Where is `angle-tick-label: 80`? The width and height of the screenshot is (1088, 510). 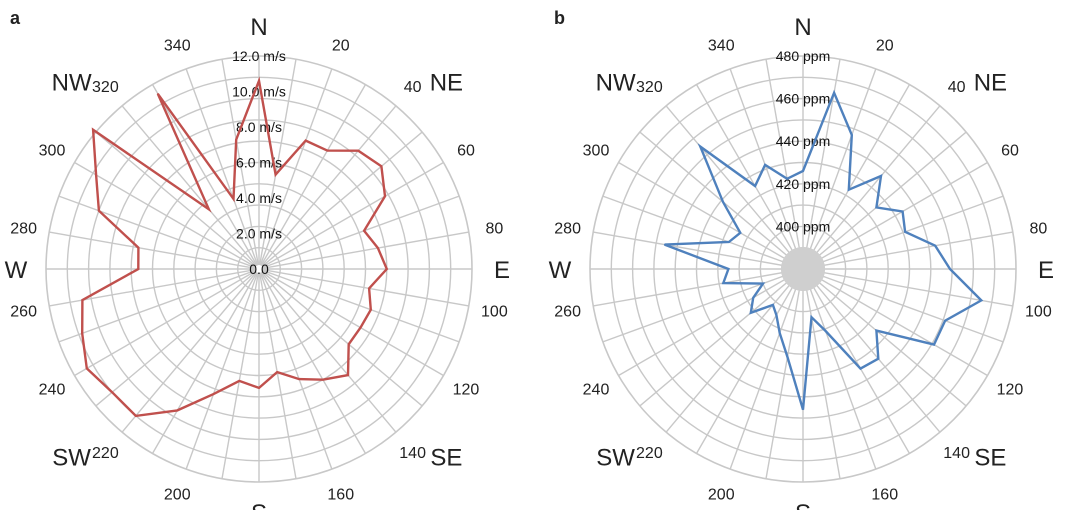 angle-tick-label: 80 is located at coordinates (1038, 228).